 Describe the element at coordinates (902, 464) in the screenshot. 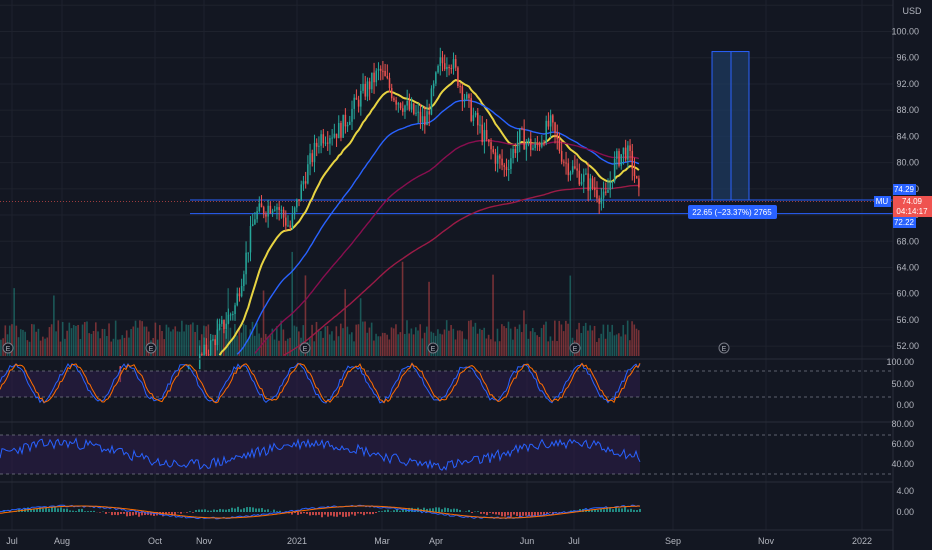

I see `rsi-tick-label: 40.00` at that location.